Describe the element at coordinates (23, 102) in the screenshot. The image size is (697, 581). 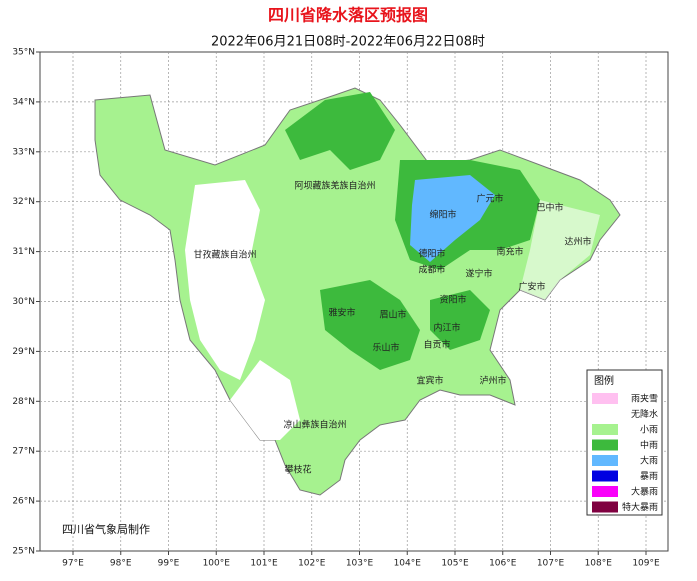
I see `lat-label: 34°N` at that location.